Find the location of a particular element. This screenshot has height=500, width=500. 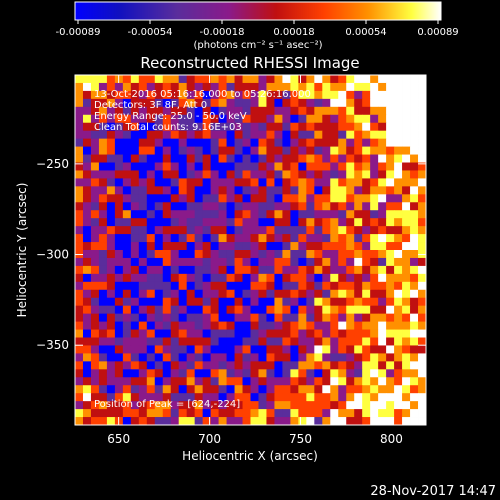

colorbar-tick-label: 0.00089 is located at coordinates (437, 32).